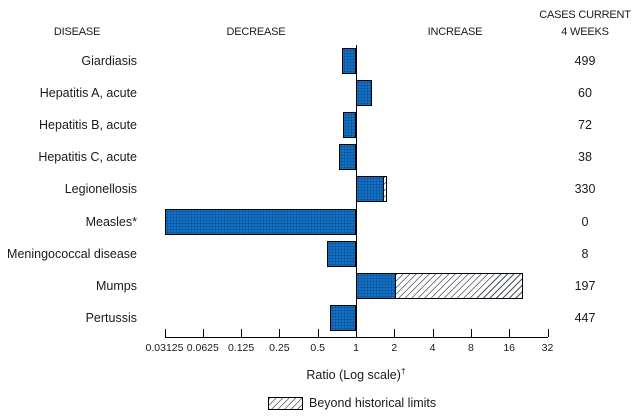 The width and height of the screenshot is (642, 417). I want to click on beyond-historical-limits-swatch, so click(285, 403).